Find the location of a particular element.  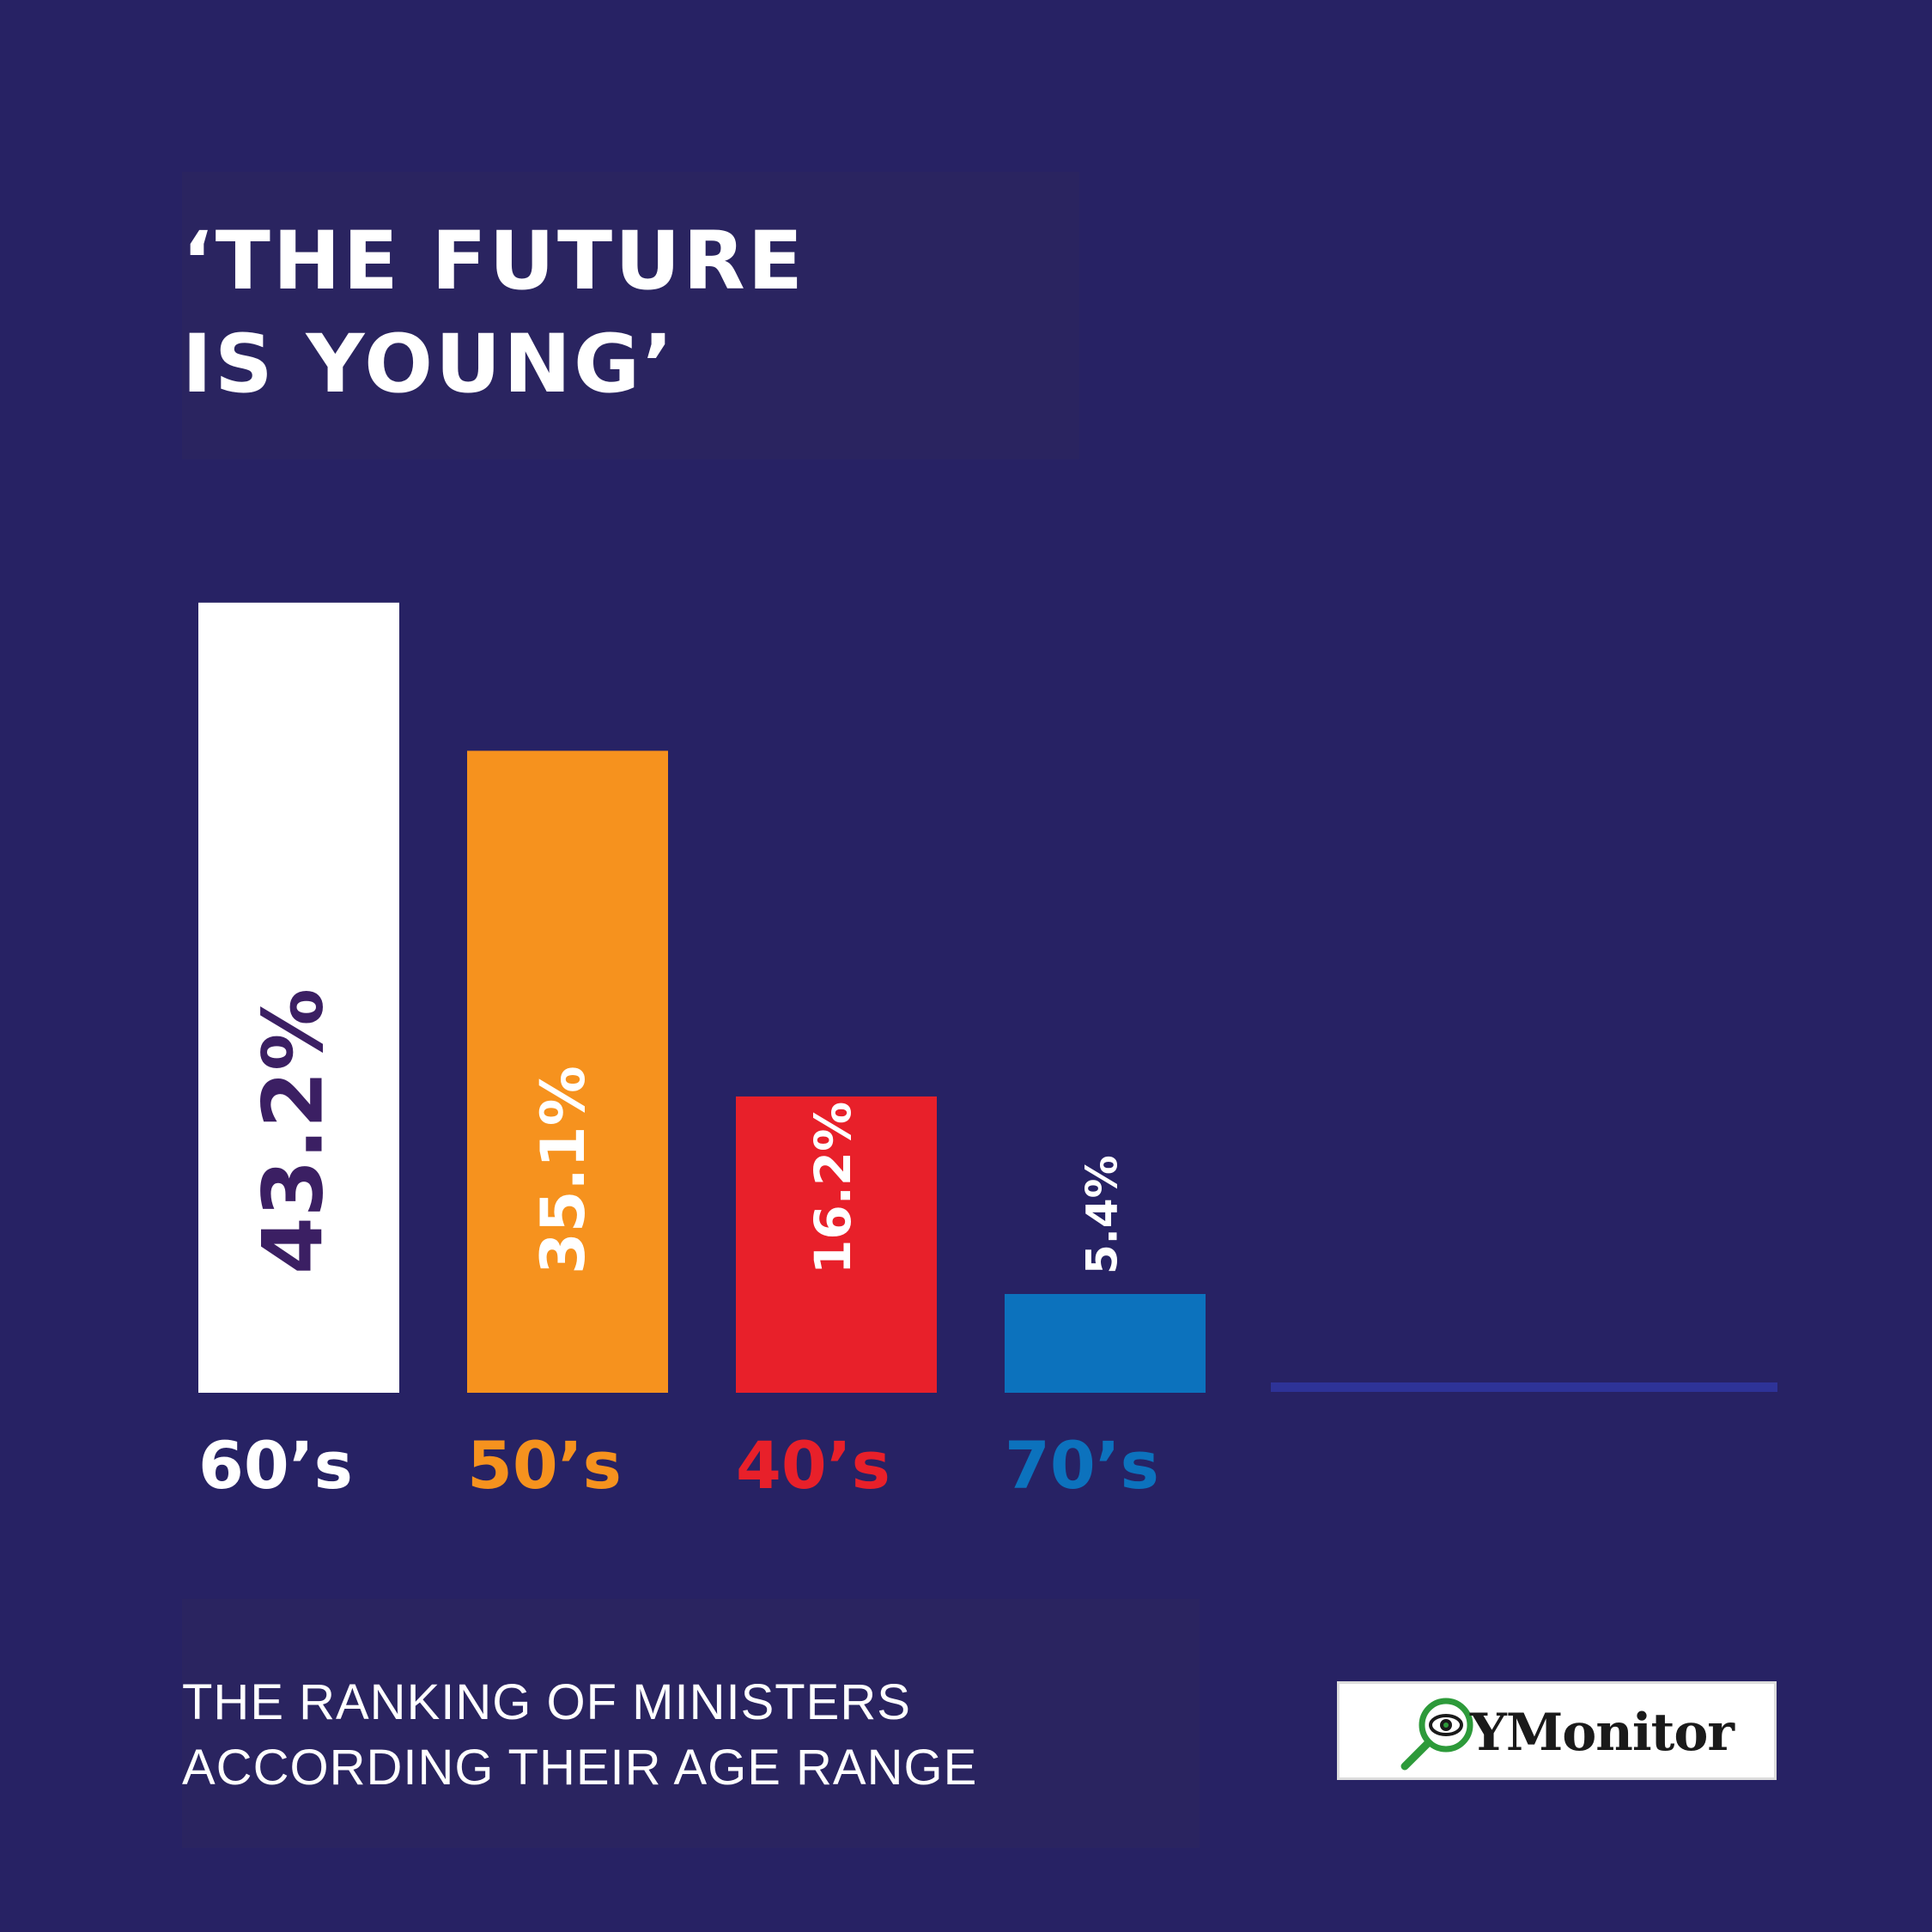

subtitle-panel is located at coordinates (691, 1723).